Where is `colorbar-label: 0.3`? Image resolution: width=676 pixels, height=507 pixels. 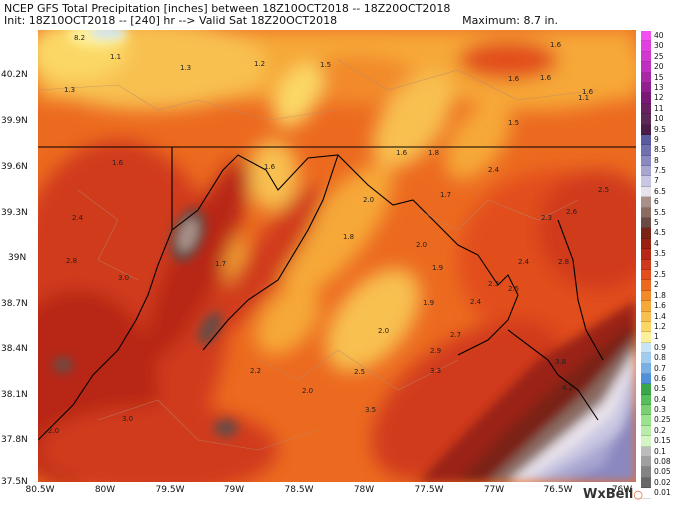 colorbar-label: 0.3 is located at coordinates (660, 410).